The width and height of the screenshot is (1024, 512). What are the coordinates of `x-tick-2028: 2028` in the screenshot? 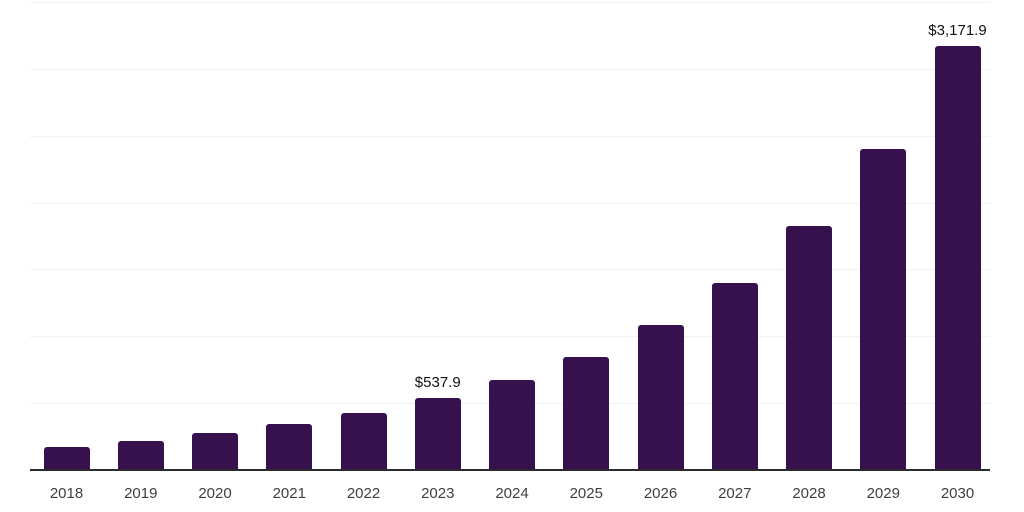 It's located at (809, 493).